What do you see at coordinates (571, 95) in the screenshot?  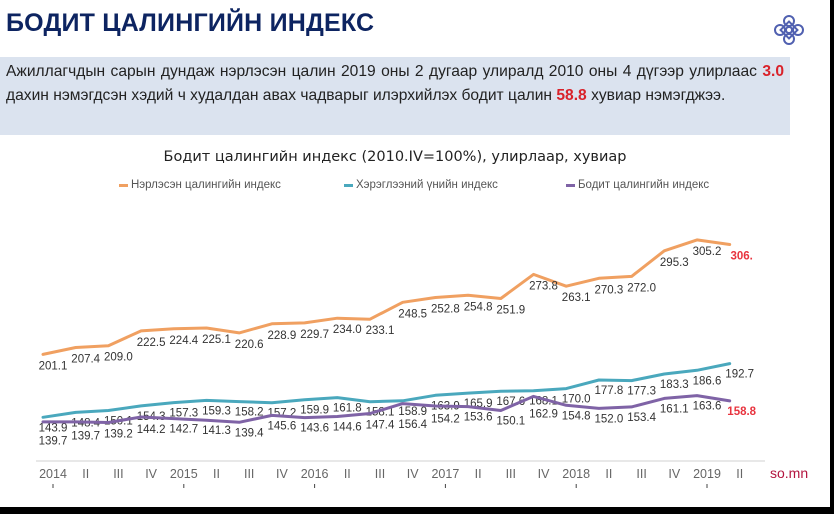 I see `summary-highlight-real: 58.8` at bounding box center [571, 95].